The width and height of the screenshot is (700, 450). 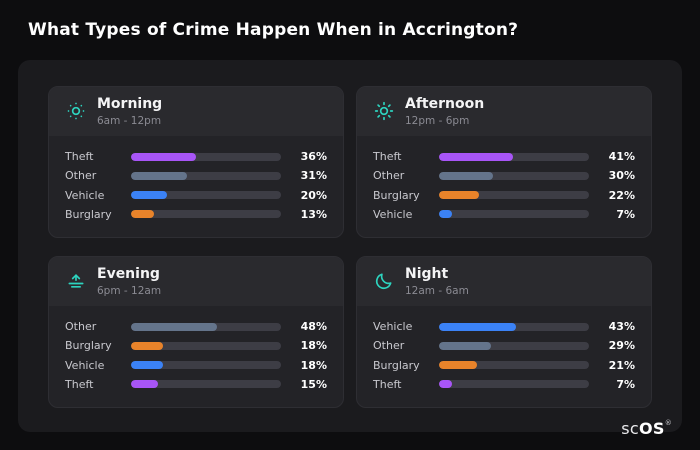 I want to click on card-title: Morning, so click(x=130, y=104).